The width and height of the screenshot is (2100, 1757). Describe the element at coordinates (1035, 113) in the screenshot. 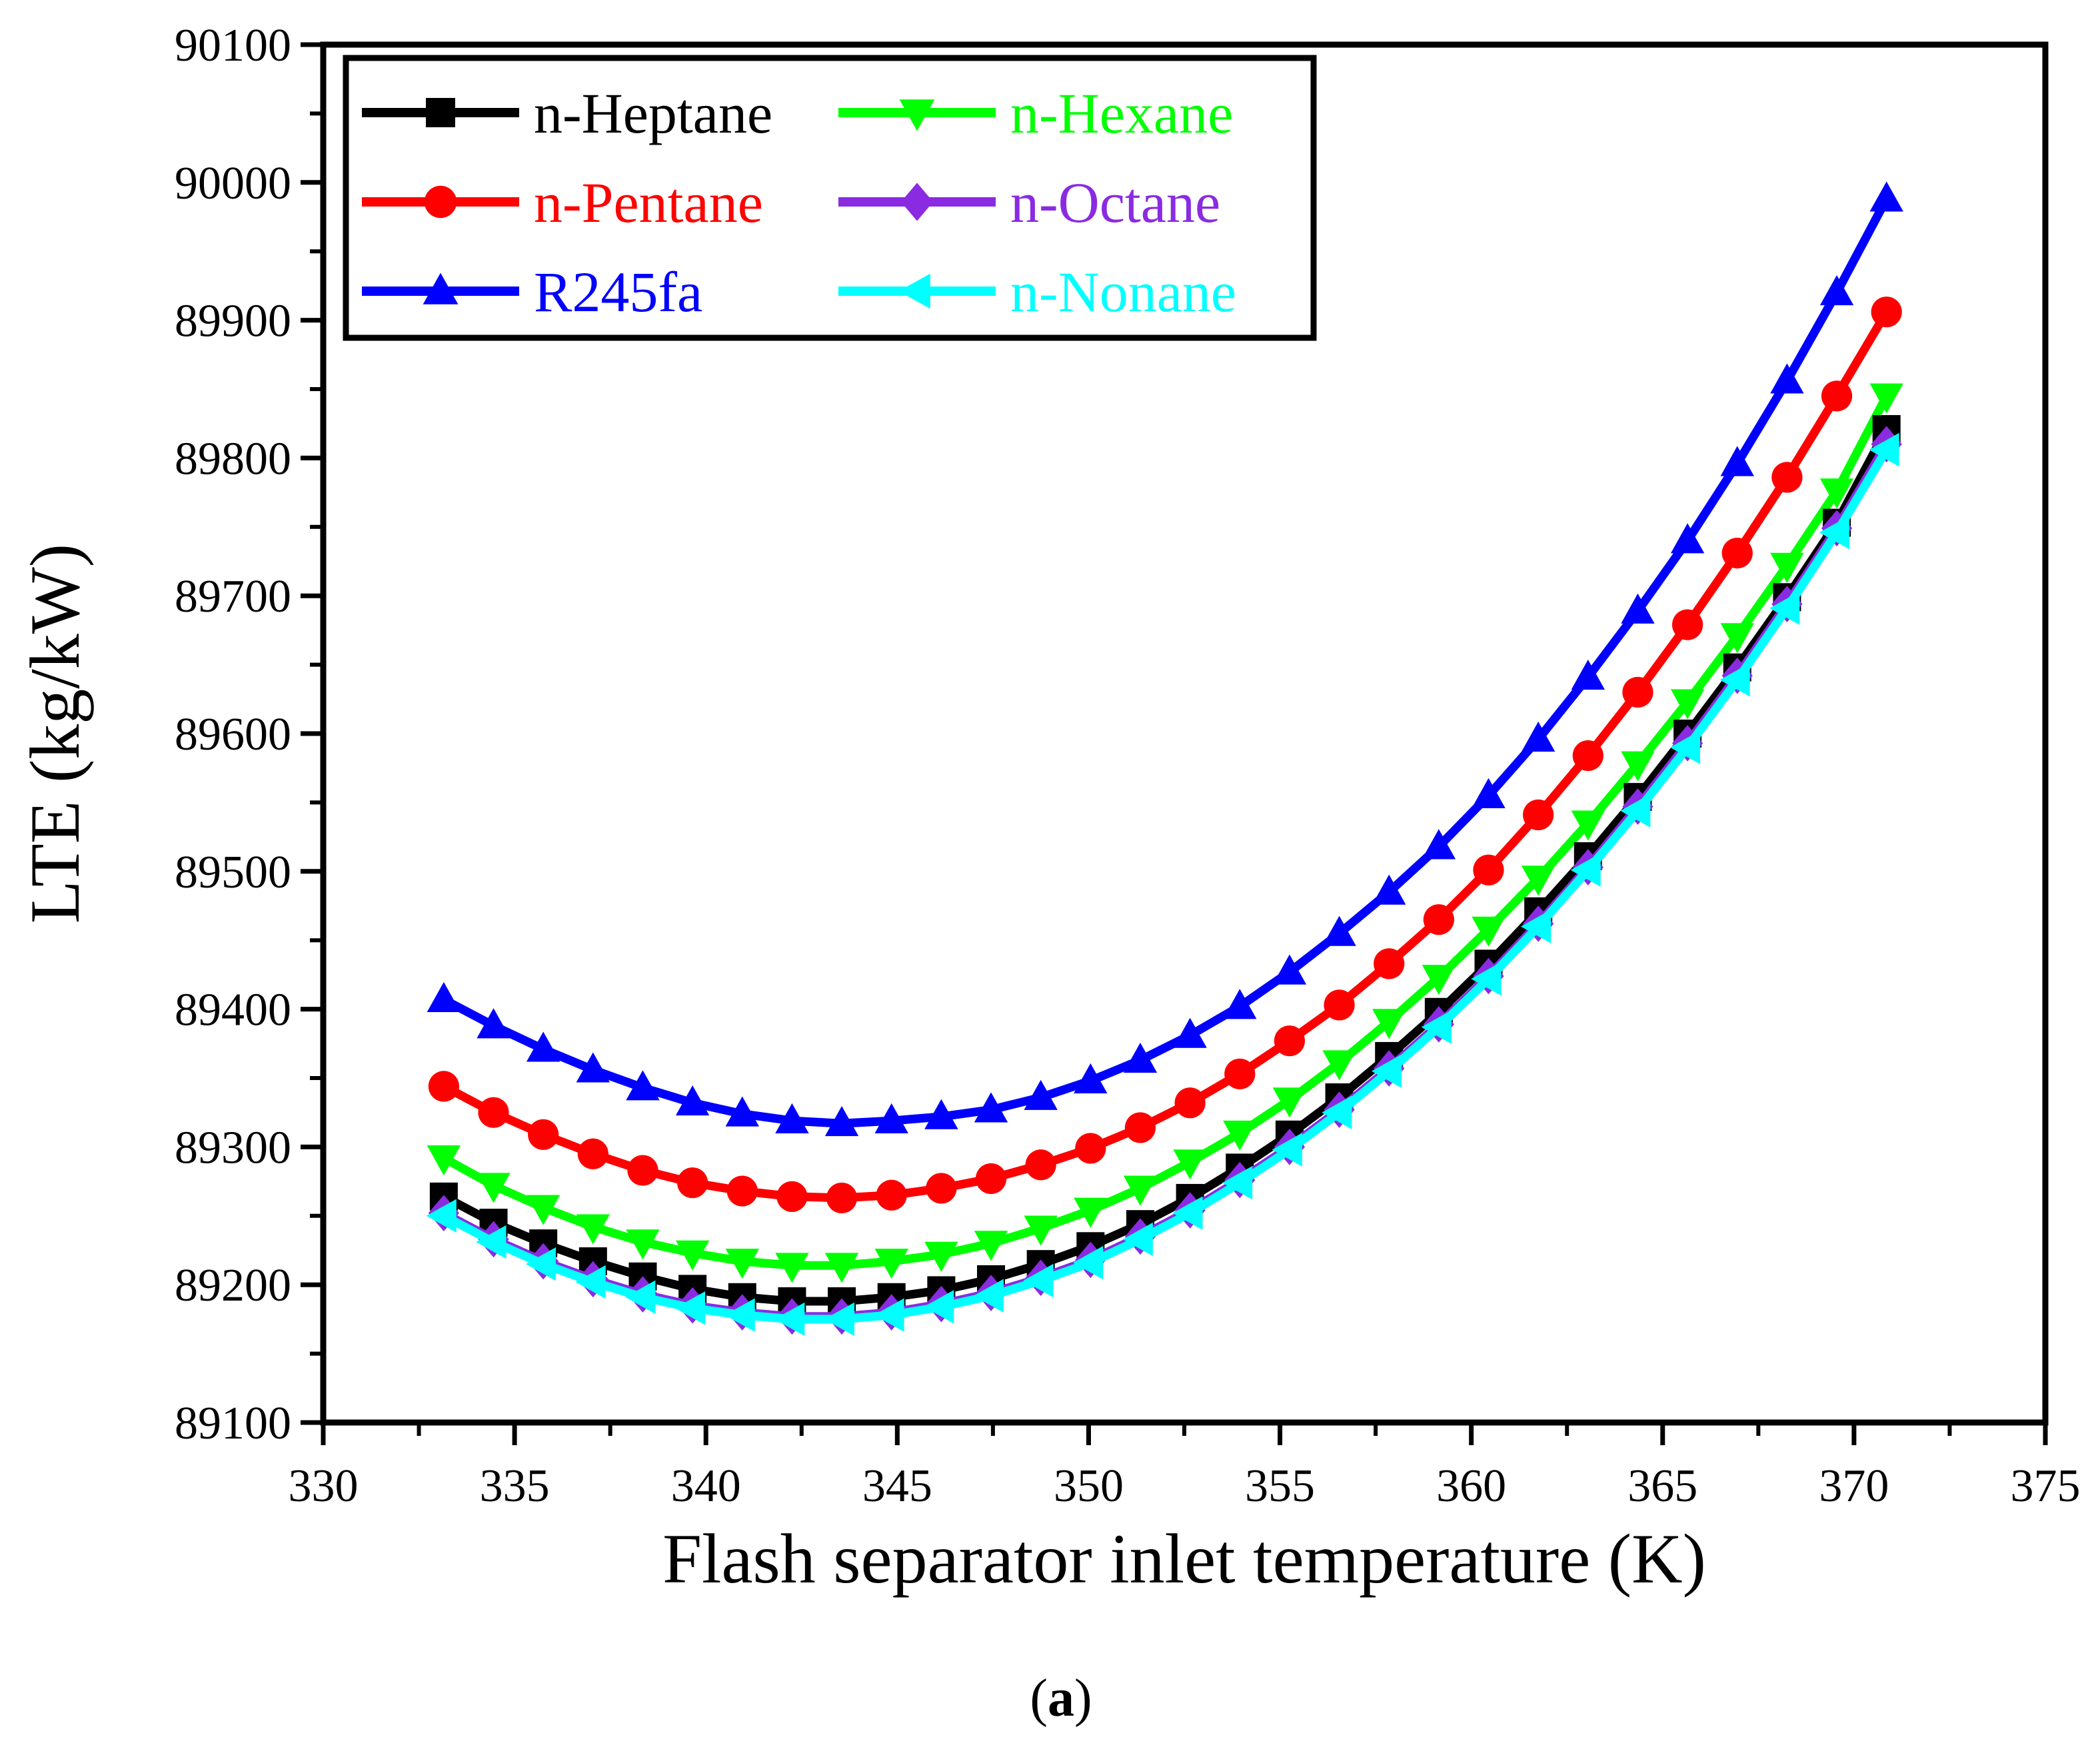

I see `legend-item-n-hexane: n-Hexane` at that location.